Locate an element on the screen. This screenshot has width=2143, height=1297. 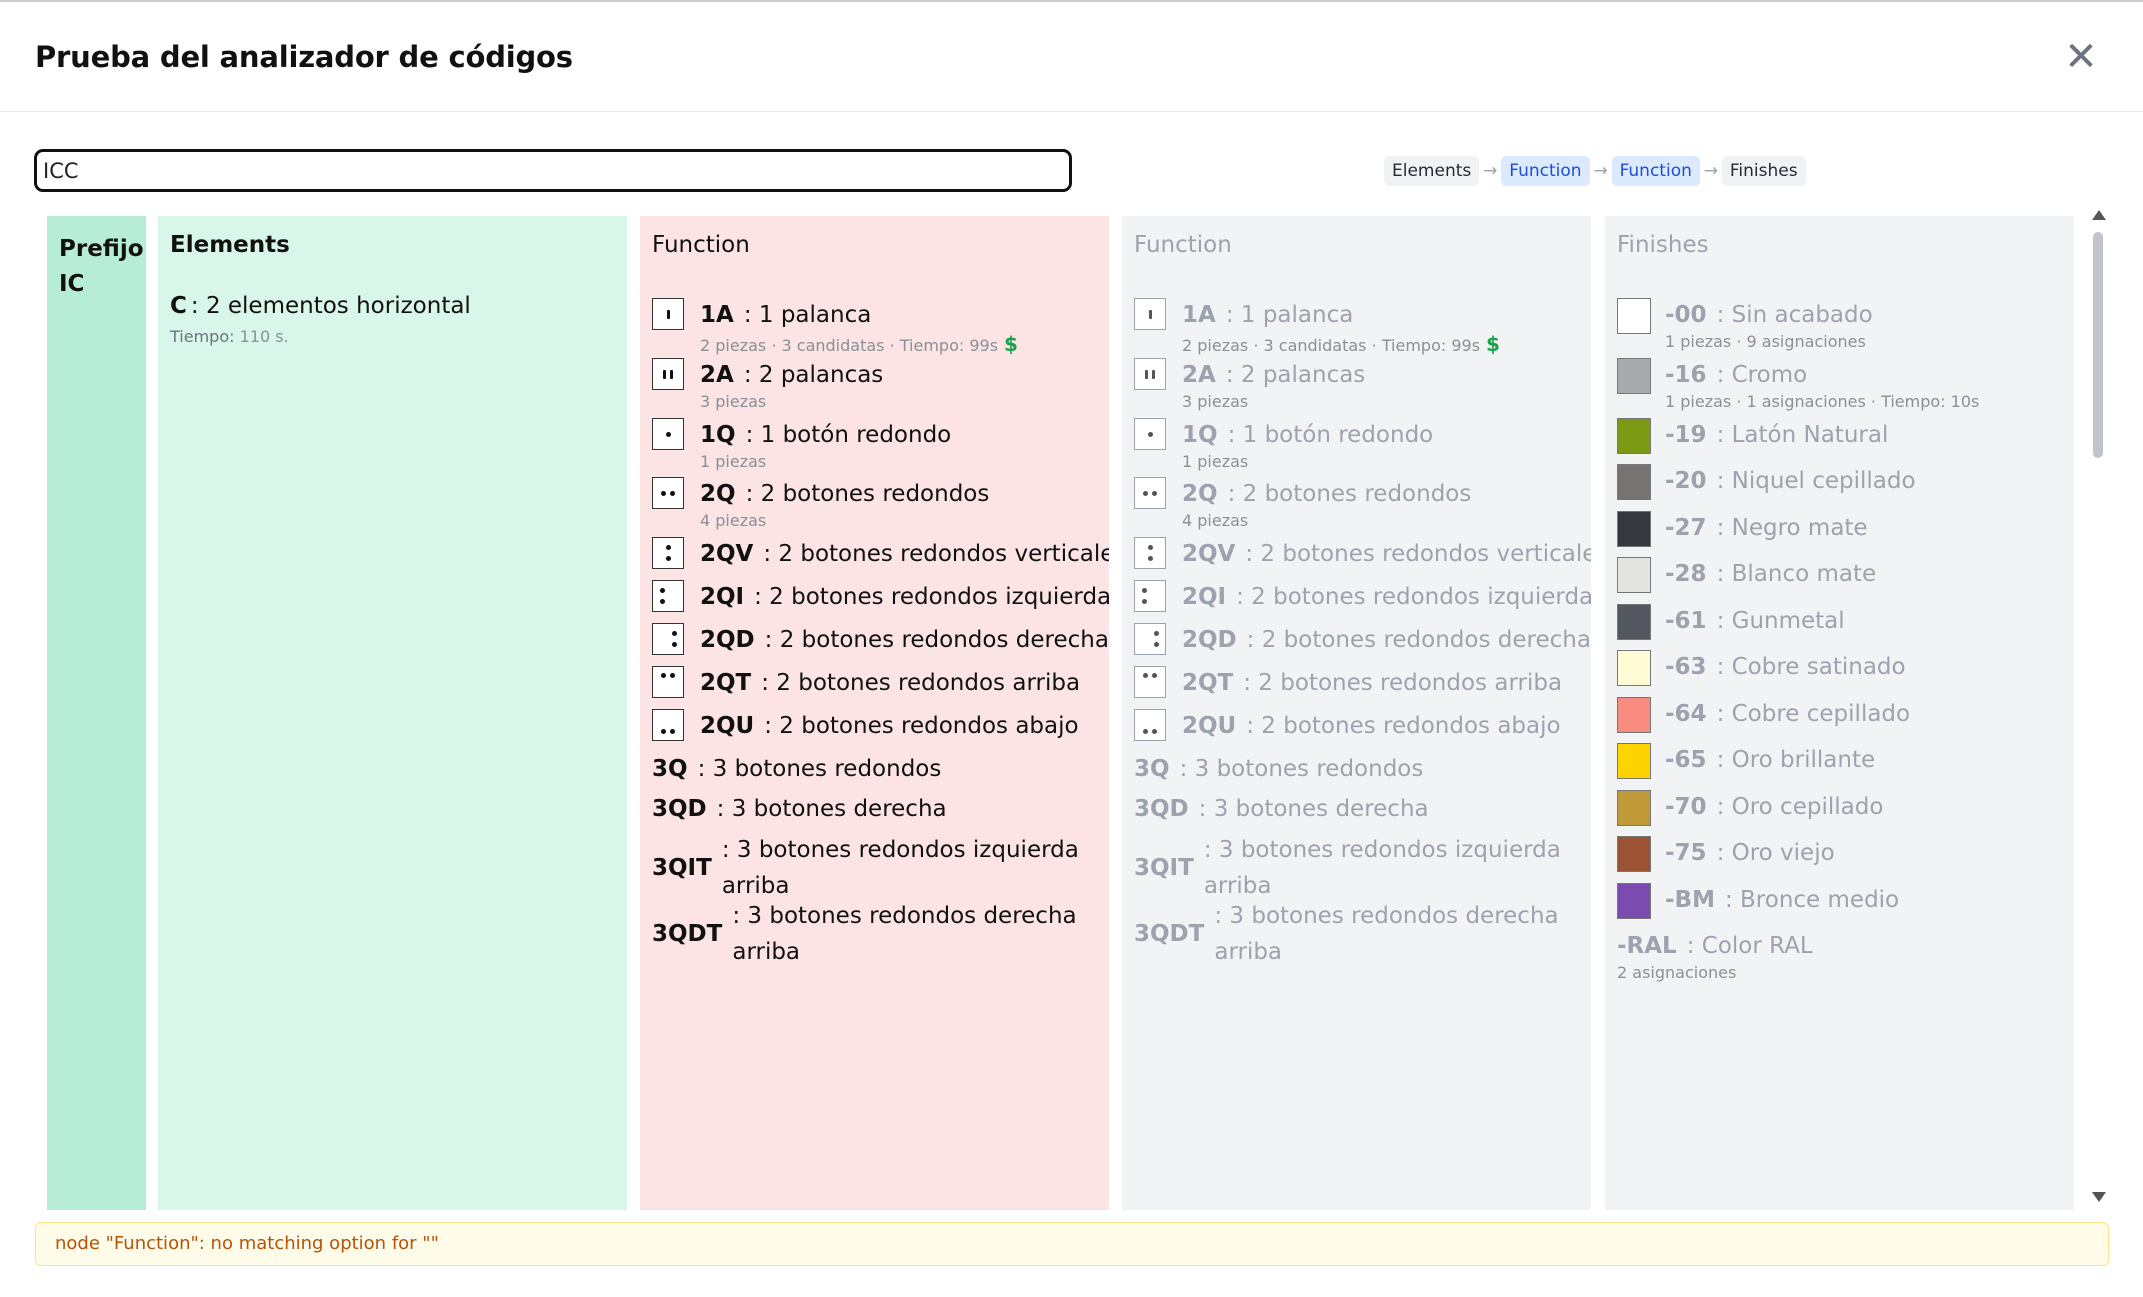
finish-code: -00 is located at coordinates (1686, 315).